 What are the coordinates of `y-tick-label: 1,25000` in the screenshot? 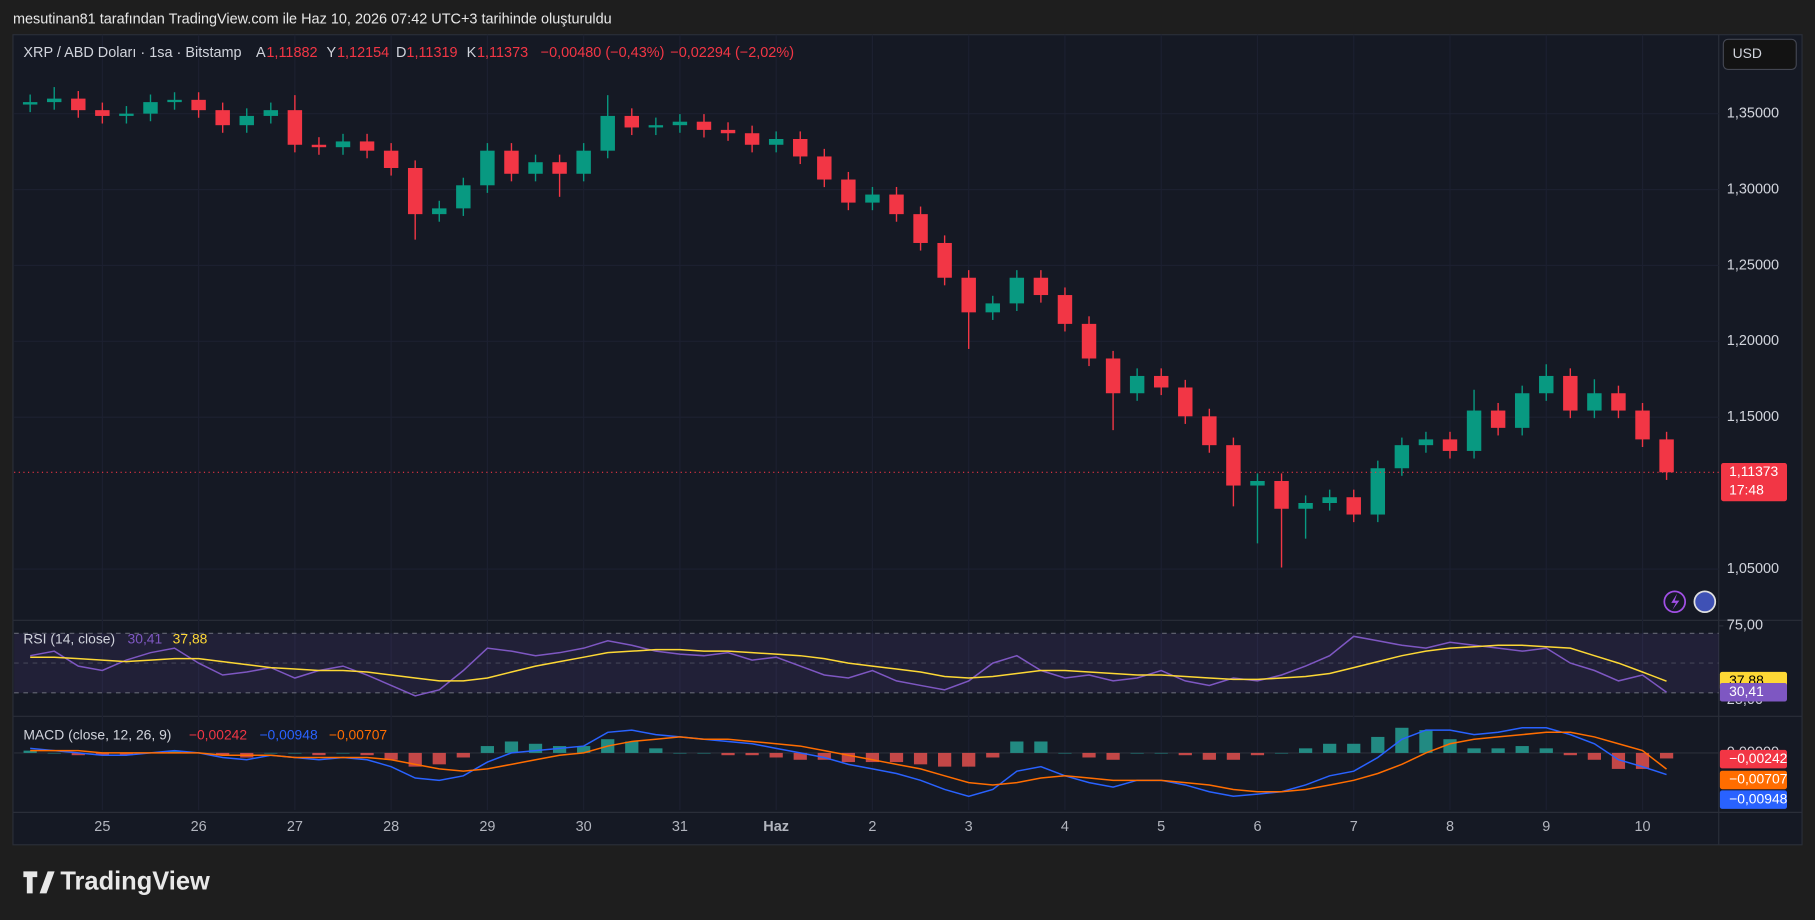 It's located at (1753, 265).